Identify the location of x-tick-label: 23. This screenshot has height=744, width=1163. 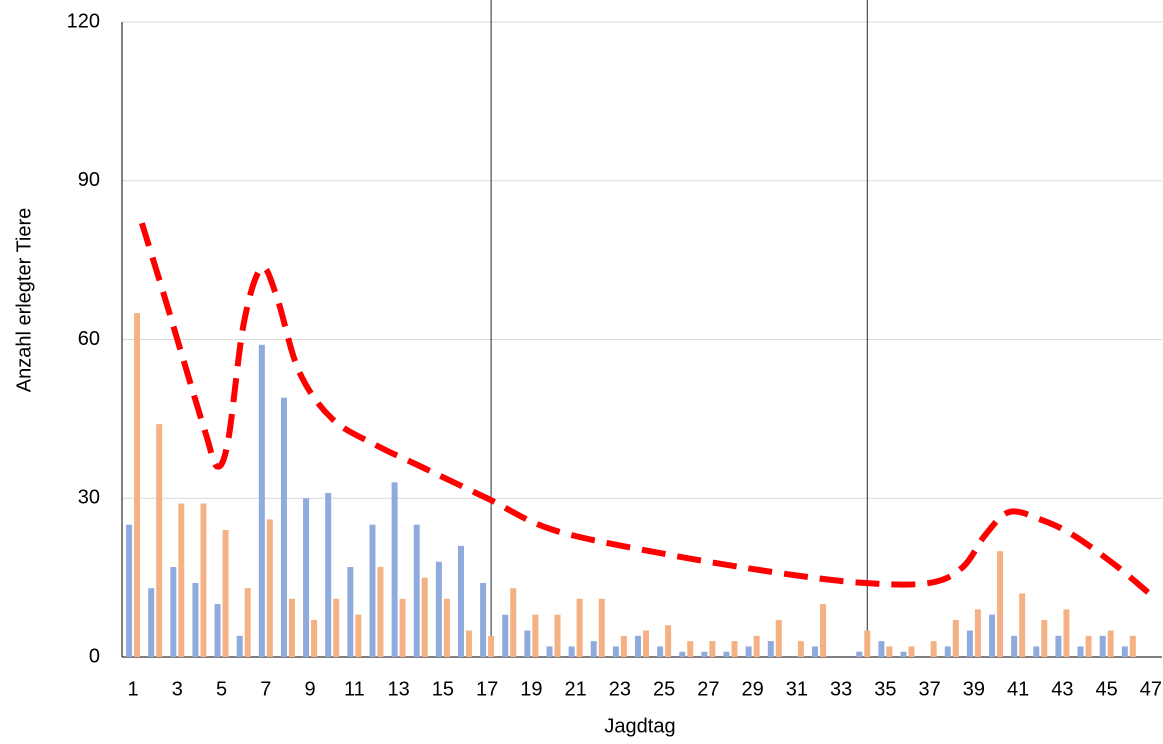
(620, 689).